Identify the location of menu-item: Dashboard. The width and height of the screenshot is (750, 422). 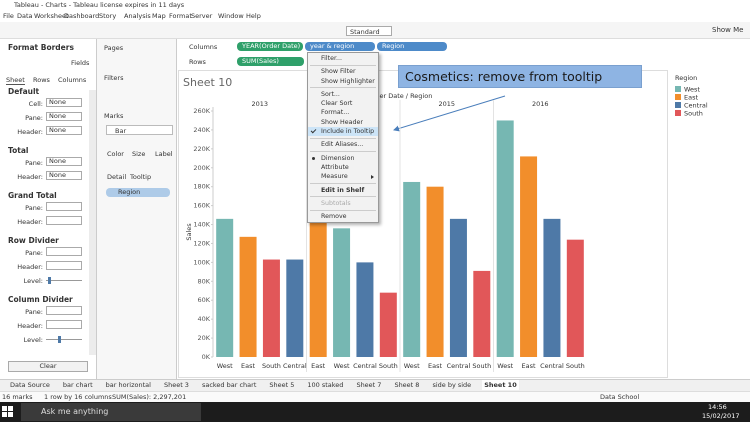
(82, 16).